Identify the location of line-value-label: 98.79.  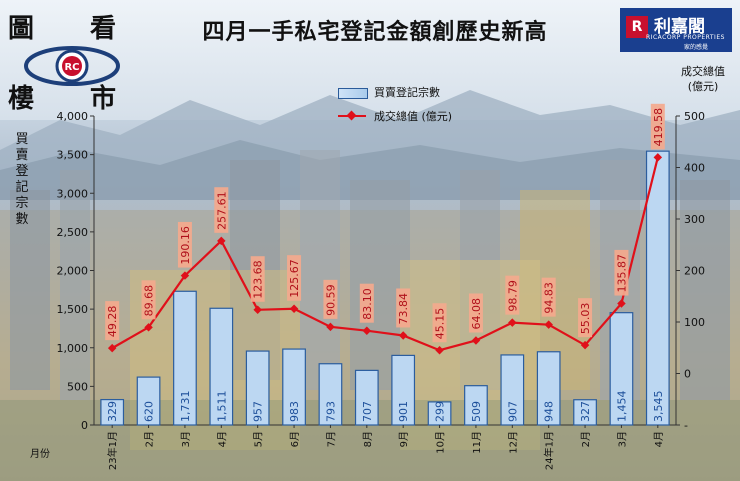
(512, 296).